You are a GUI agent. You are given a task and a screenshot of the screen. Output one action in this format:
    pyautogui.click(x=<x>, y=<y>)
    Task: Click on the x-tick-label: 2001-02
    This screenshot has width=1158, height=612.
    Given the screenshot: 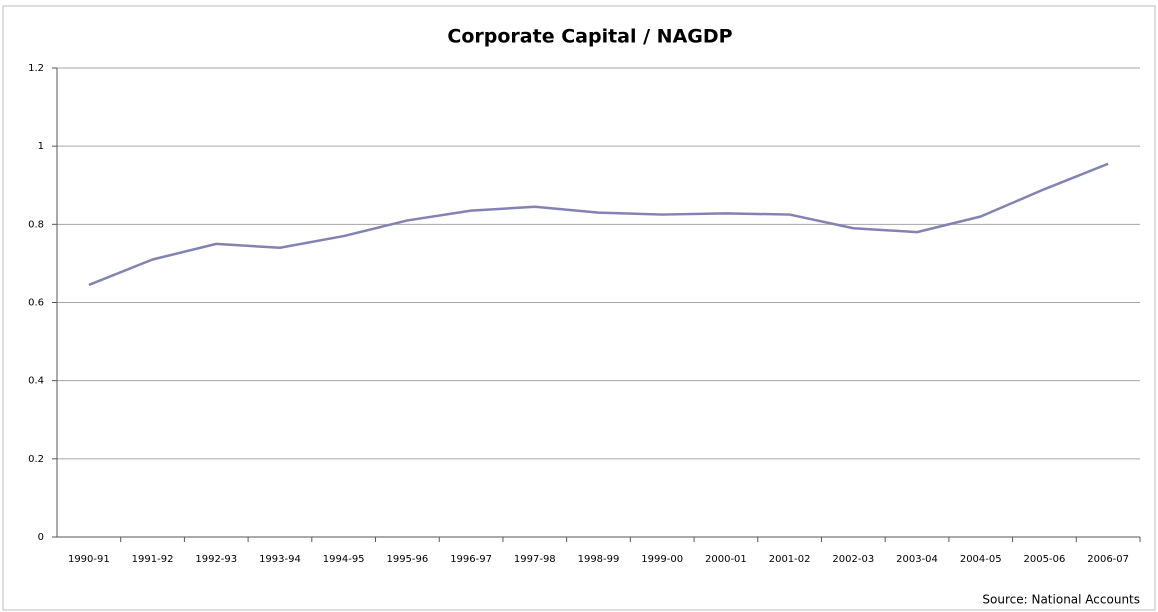 What is the action you would take?
    pyautogui.click(x=790, y=559)
    